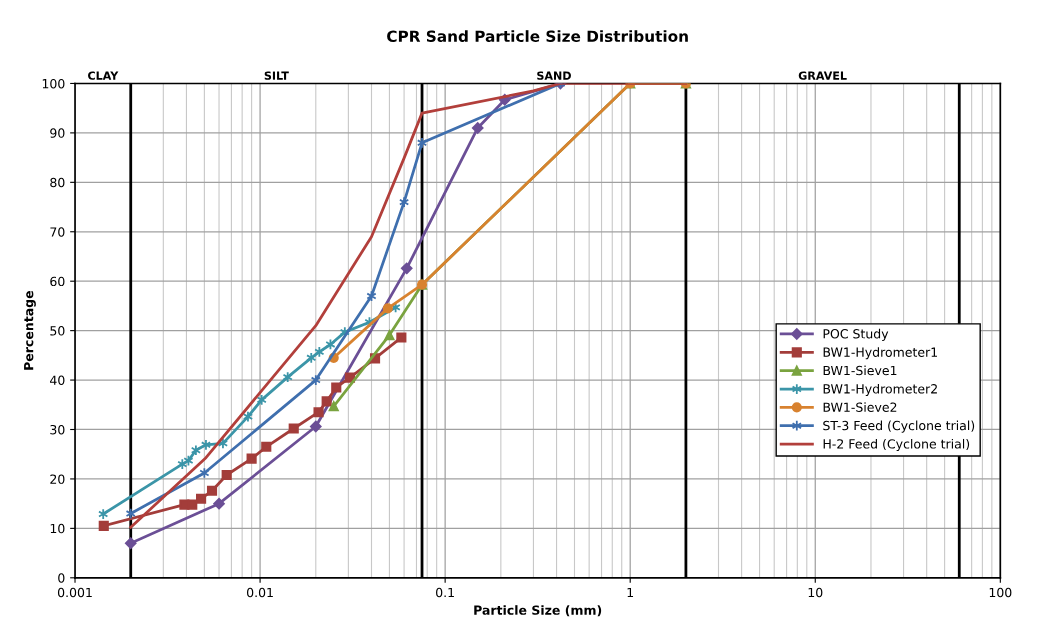 The width and height of the screenshot is (1042, 642). What do you see at coordinates (538, 611) in the screenshot?
I see `x-axis-title: Particle Size (mm)` at bounding box center [538, 611].